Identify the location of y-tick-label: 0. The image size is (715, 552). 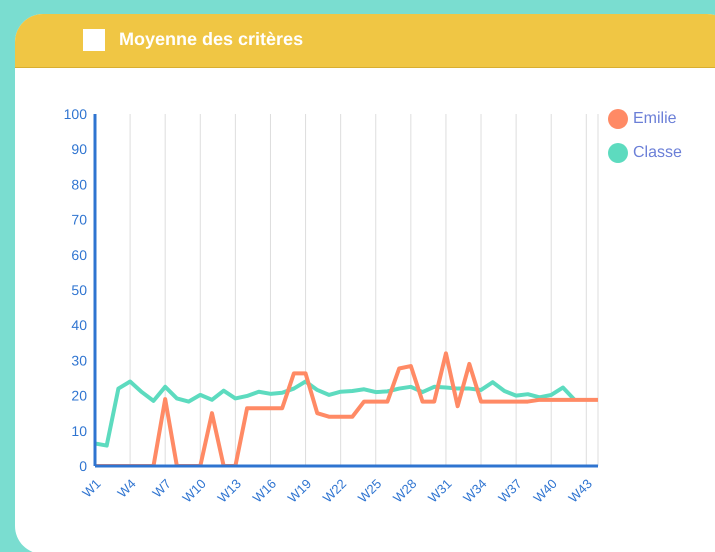
(83, 466).